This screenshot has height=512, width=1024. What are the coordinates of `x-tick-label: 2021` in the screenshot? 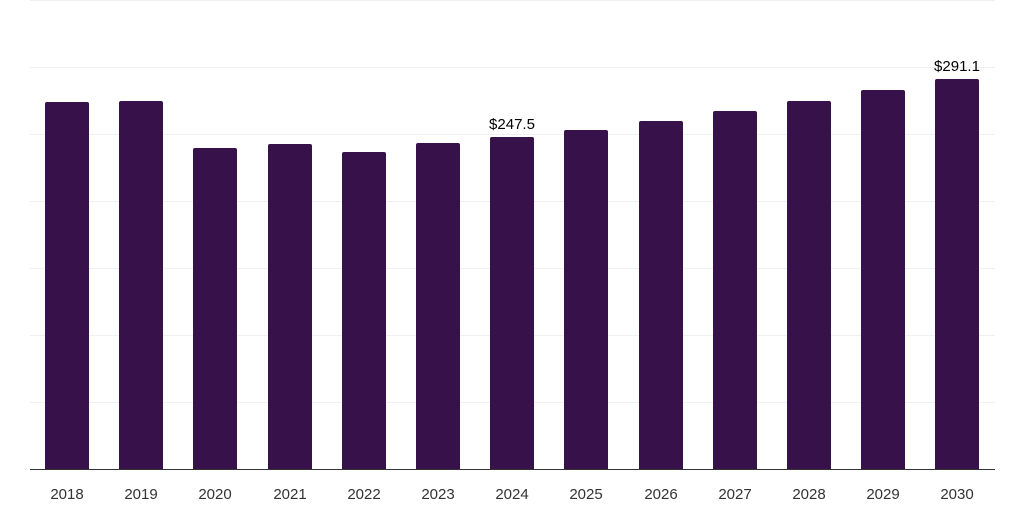 It's located at (290, 494).